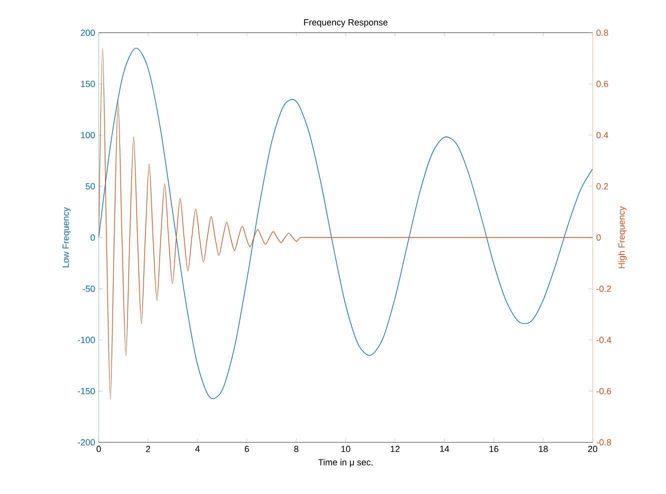  I want to click on x-tick-label: 10, so click(345, 449).